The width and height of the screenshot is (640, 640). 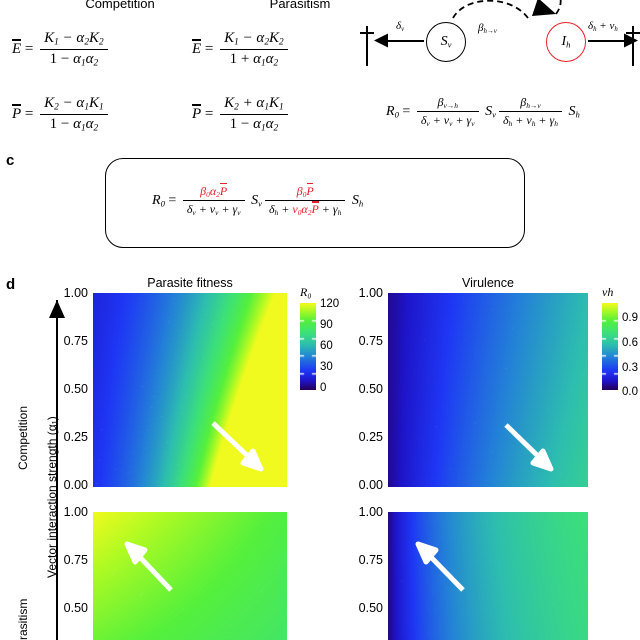 I want to click on row-label-competition: Competition, so click(x=23, y=437).